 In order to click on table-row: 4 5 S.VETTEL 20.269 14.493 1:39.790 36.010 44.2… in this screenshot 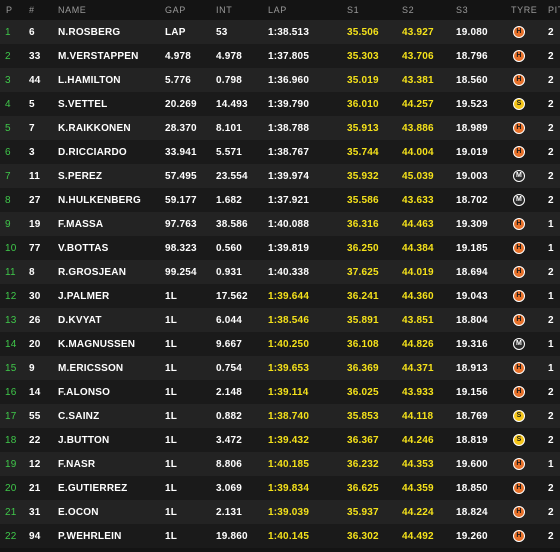, I will do `click(280, 104)`.